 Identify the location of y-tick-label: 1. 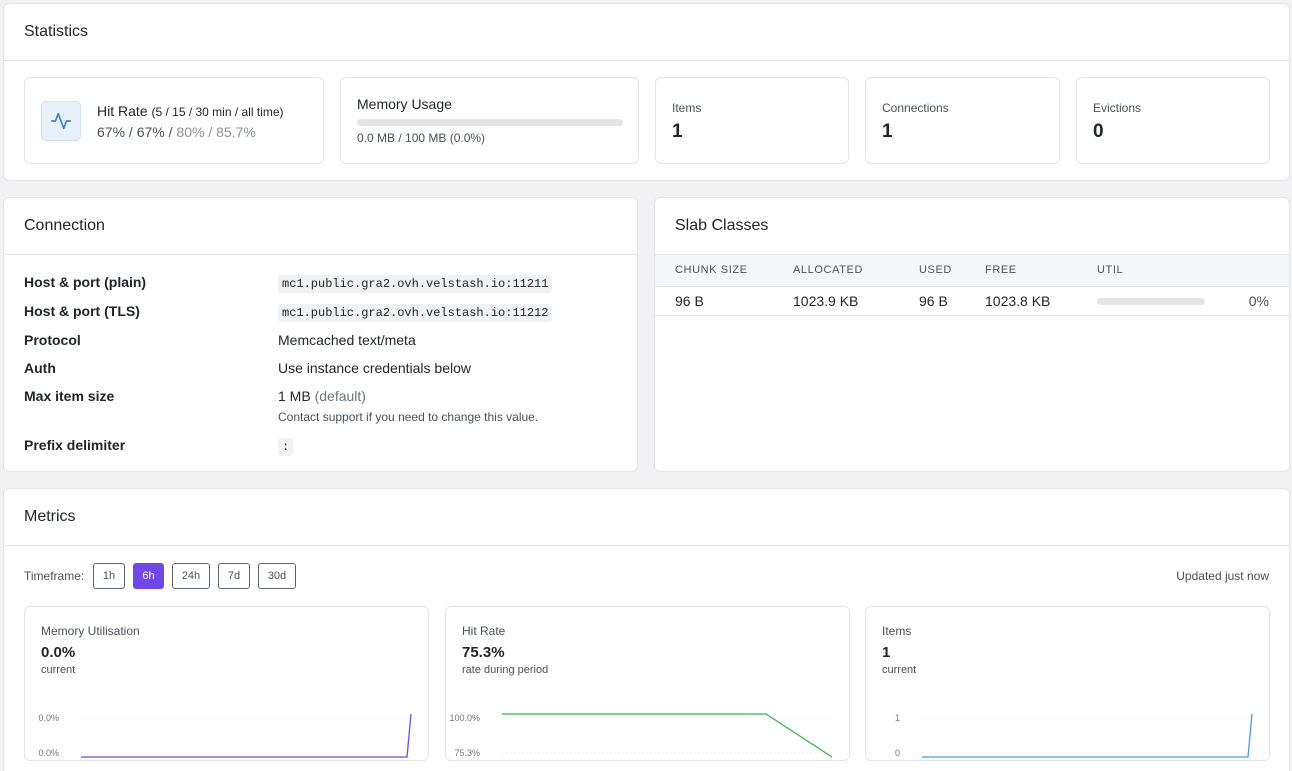
(897, 718).